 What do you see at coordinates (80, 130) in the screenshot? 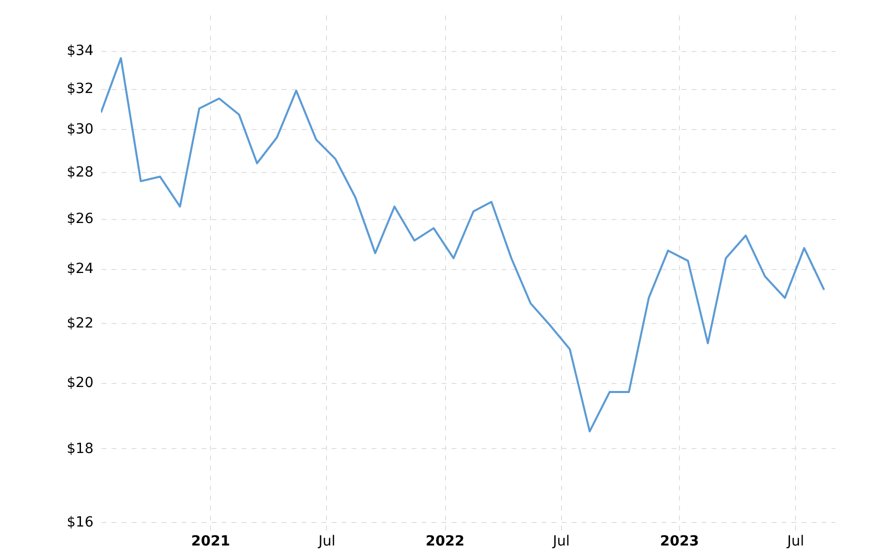
I see `y-tick-label: $30` at bounding box center [80, 130].